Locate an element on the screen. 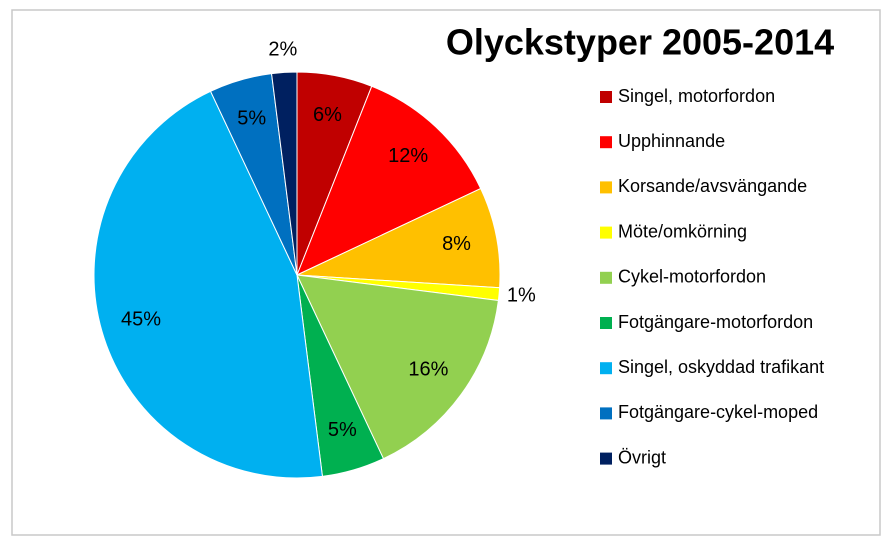  data-label: 1% is located at coordinates (521, 295).